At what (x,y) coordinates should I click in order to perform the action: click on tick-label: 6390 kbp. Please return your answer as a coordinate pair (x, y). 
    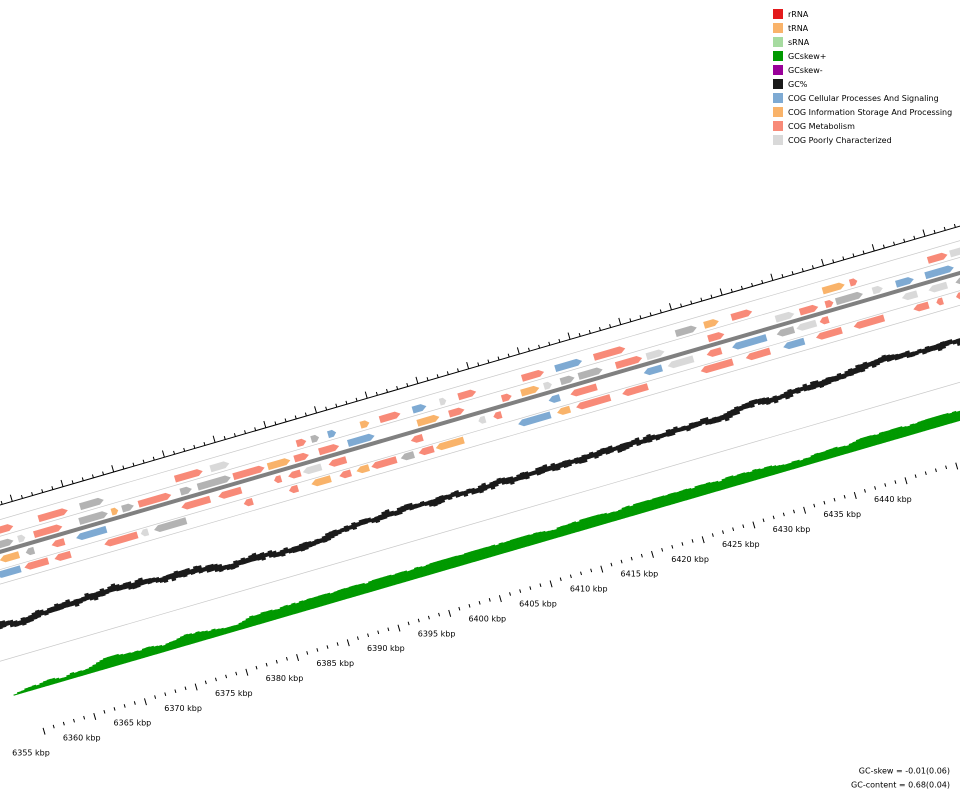
    Looking at the image, I should click on (386, 648).